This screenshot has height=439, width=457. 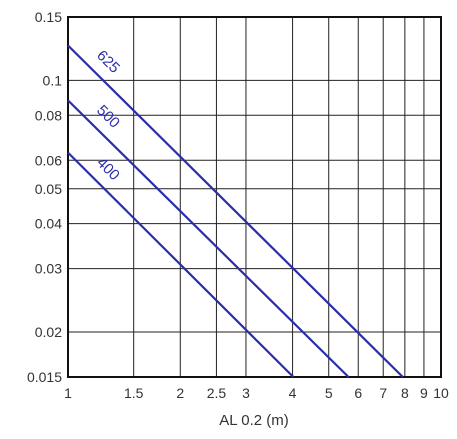 I want to click on x-tick-label-9: 9, so click(x=424, y=393).